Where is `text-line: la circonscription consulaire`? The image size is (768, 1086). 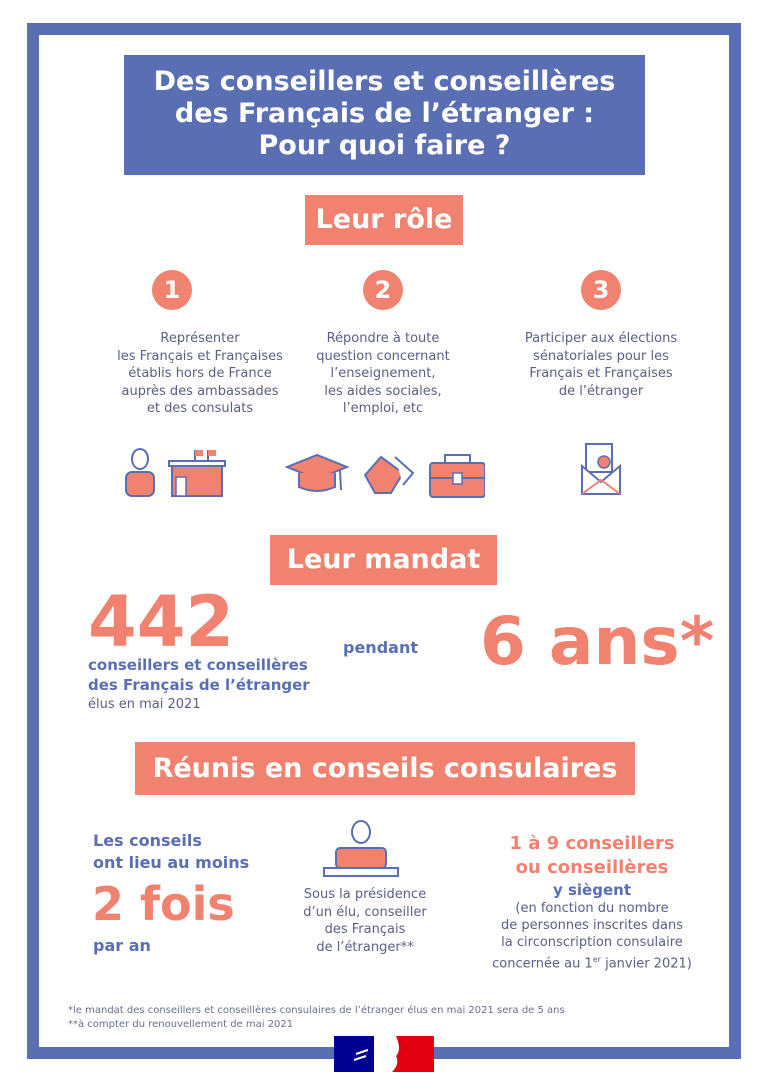
text-line: la circonscription consulaire is located at coordinates (592, 942).